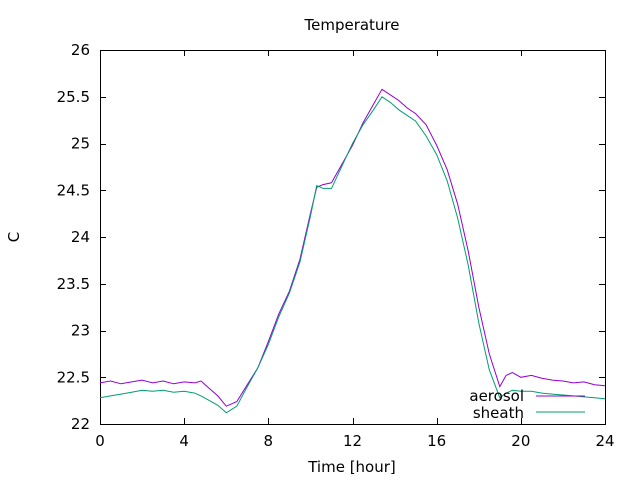 The image size is (640, 480). What do you see at coordinates (184, 441) in the screenshot?
I see `x-tick-label: 4` at bounding box center [184, 441].